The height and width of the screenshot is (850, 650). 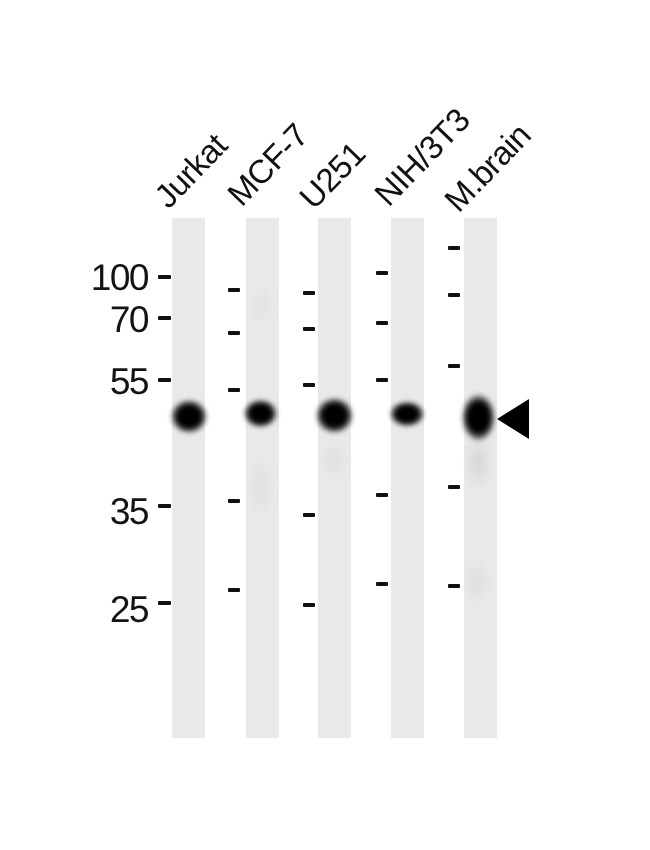 I want to click on band-nih-3t3, so click(x=407, y=414).